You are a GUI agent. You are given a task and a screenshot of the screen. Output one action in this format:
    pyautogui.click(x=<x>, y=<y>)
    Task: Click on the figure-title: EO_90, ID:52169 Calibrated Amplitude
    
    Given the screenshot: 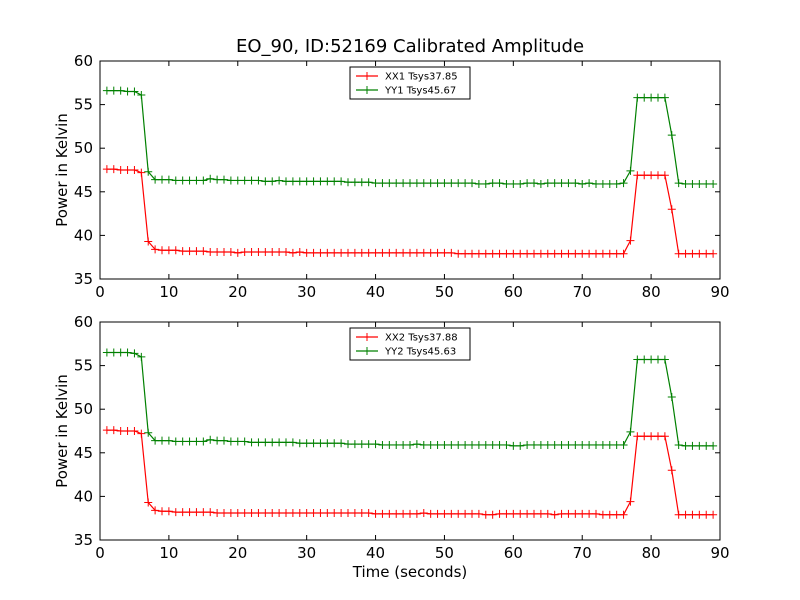 What is the action you would take?
    pyautogui.click(x=410, y=46)
    